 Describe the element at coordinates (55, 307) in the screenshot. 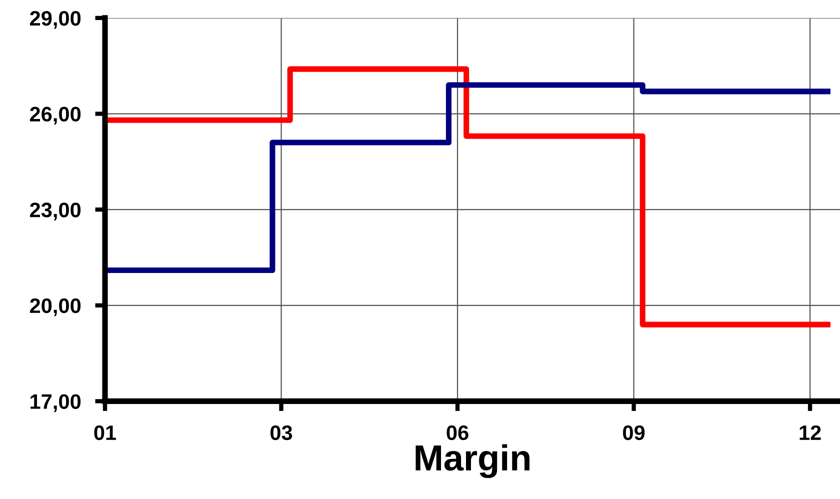

I see `y-tick-label: 20,00` at that location.